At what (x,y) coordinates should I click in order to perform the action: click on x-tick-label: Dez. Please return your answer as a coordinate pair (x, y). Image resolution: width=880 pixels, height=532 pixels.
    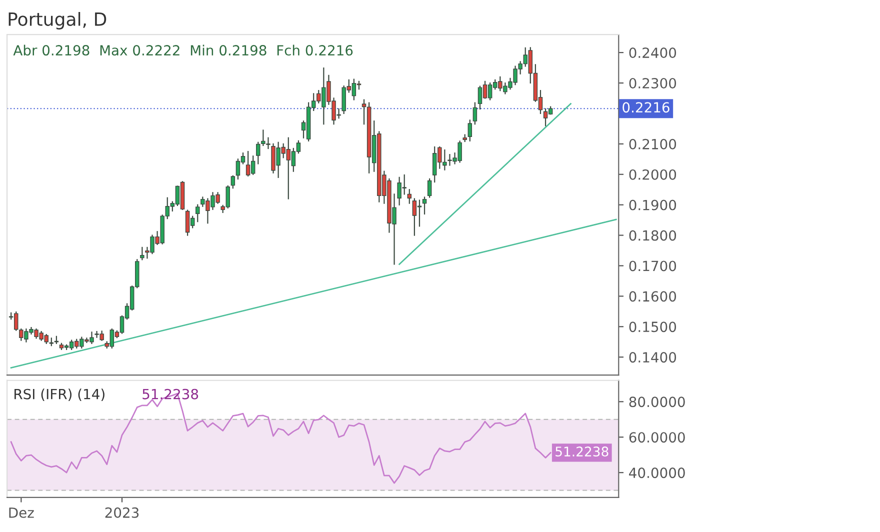
    Looking at the image, I should click on (21, 513).